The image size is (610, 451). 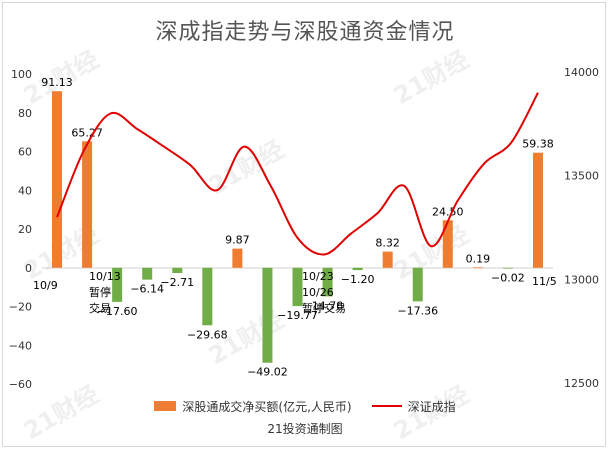 I want to click on legend-bar-label: 深股通成交净买额(亿元,人民币), so click(x=267, y=406).